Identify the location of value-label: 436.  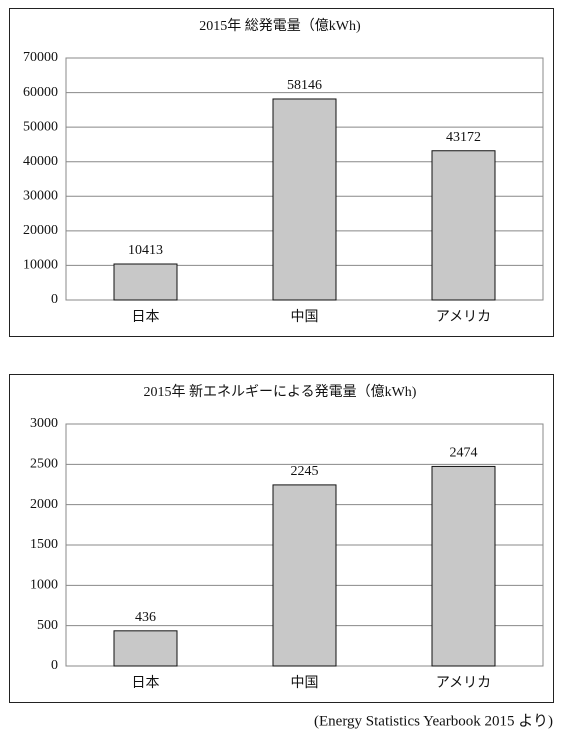
(145, 617).